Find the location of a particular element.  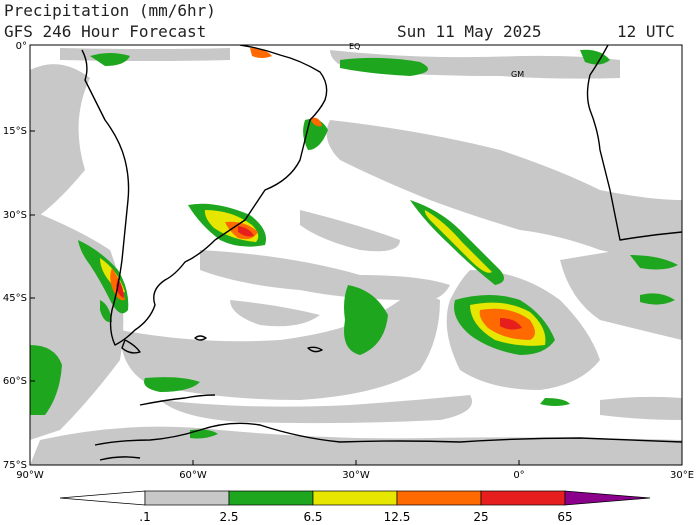

colorbar-segment-heavy is located at coordinates (355, 498).